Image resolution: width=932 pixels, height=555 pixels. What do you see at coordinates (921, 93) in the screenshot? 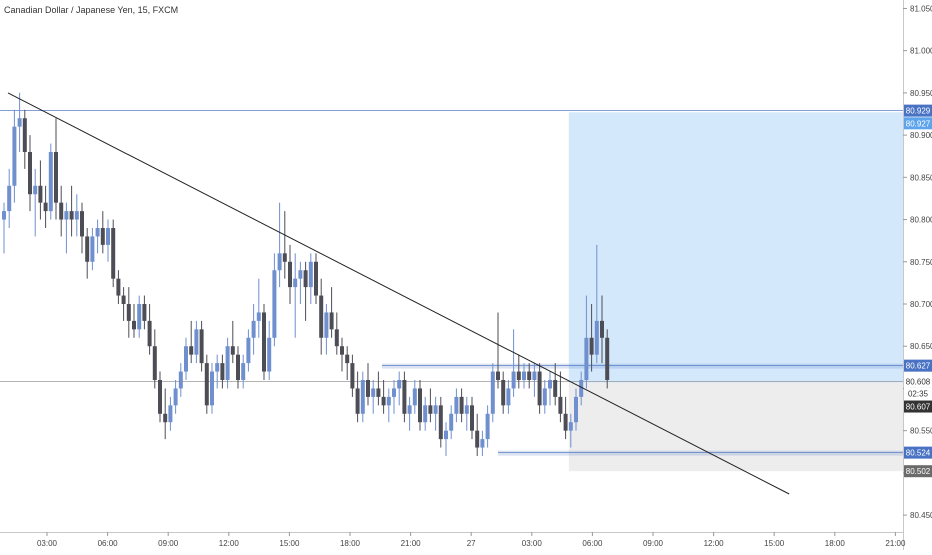
I see `price-tick-label: 80.950` at bounding box center [921, 93].